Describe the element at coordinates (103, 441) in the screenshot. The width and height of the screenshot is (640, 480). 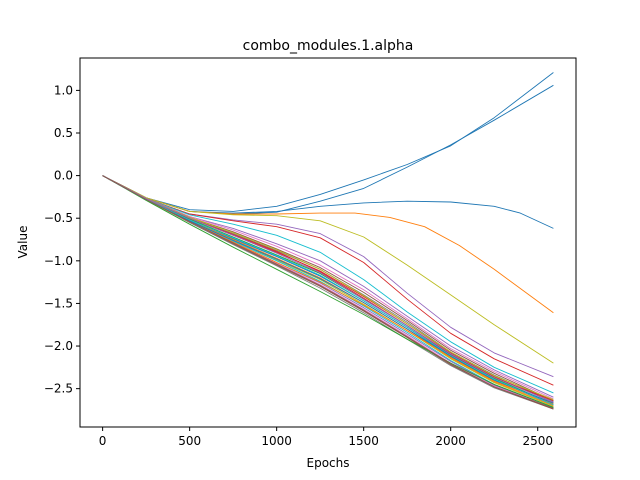
I see `x-tick-label: 0` at that location.